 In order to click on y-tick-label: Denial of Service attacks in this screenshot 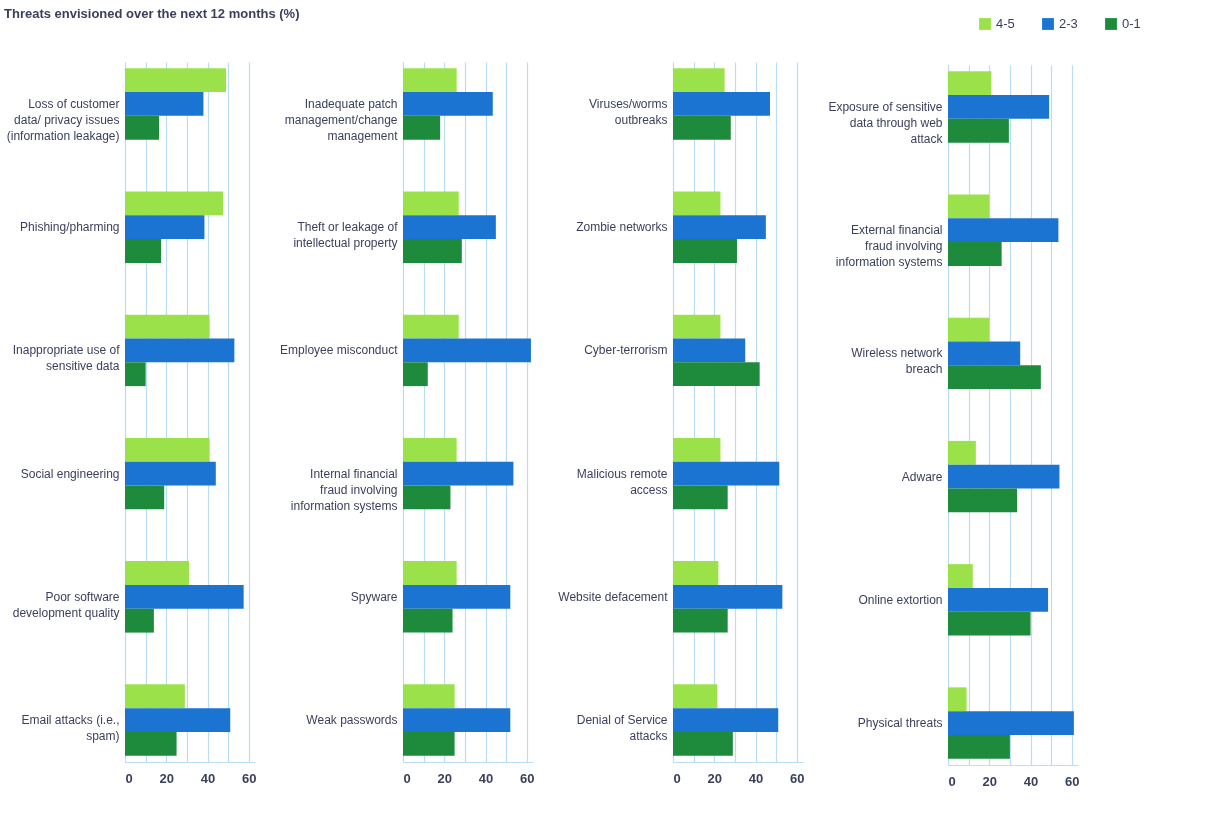, I will do `click(622, 728)`.